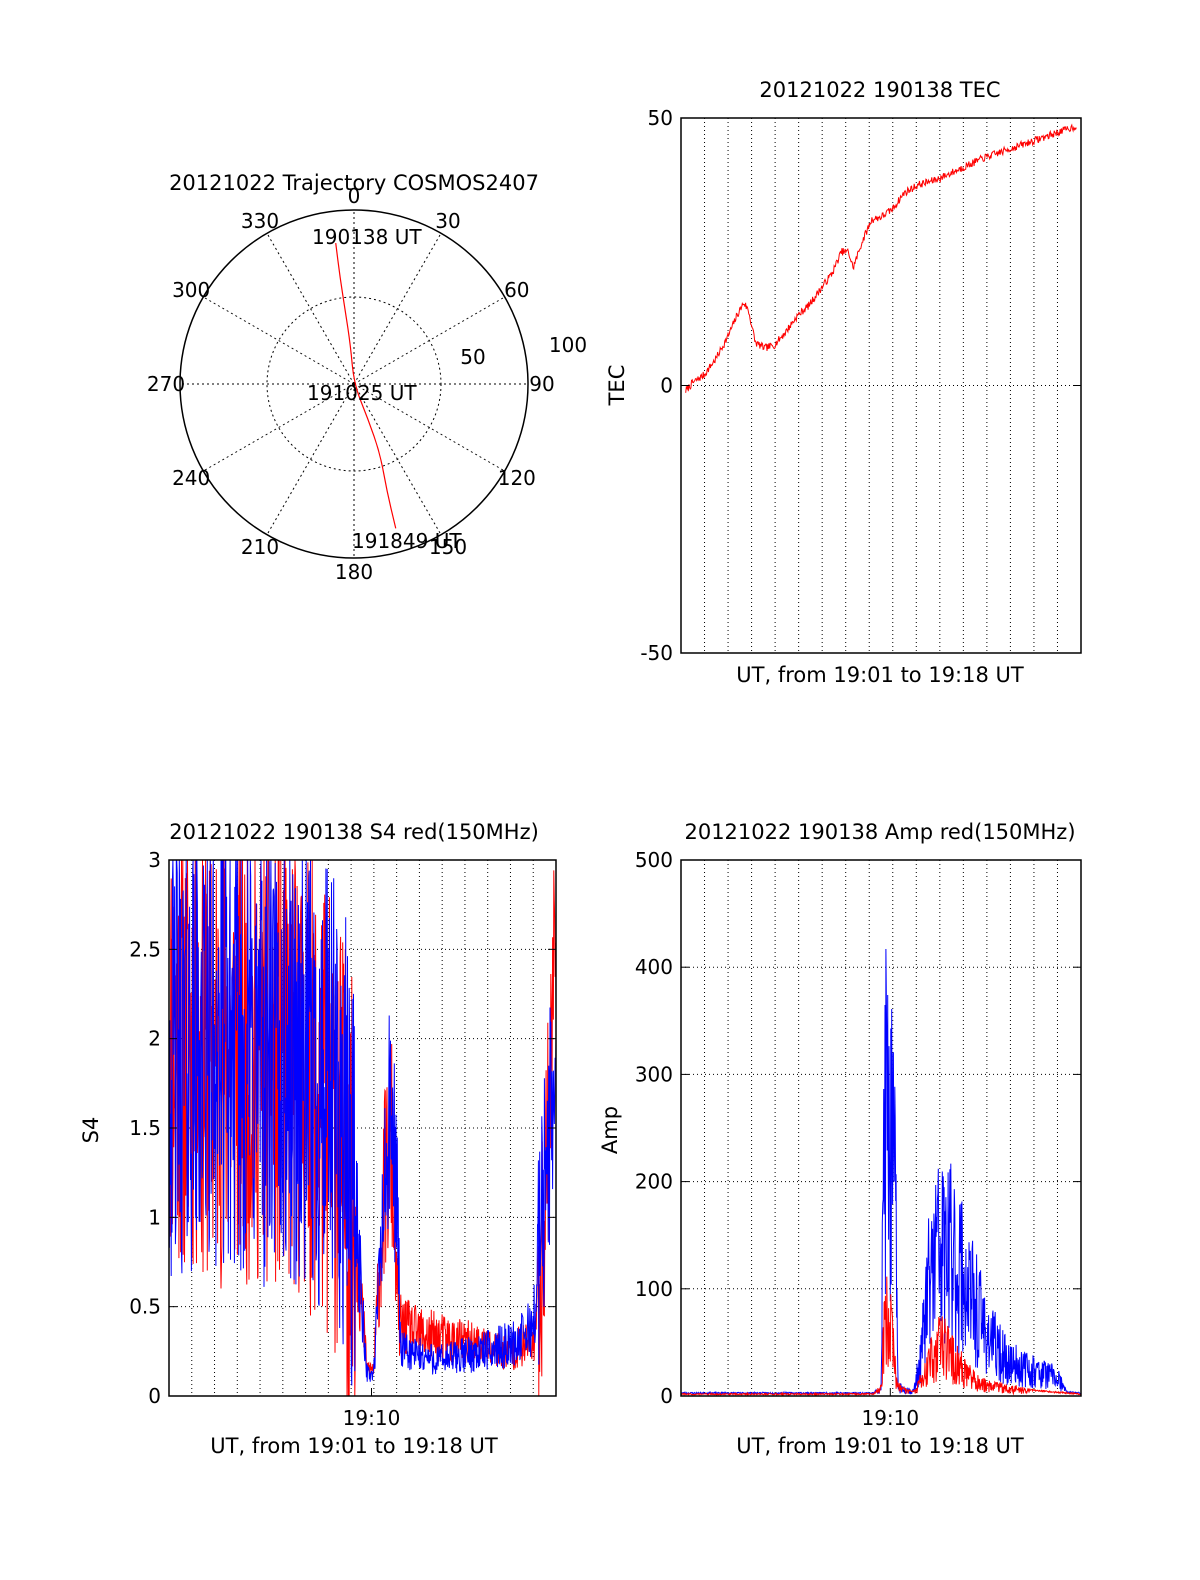 The width and height of the screenshot is (1200, 1580). Describe the element at coordinates (656, 653) in the screenshot. I see `y-tick-label: -50` at that location.